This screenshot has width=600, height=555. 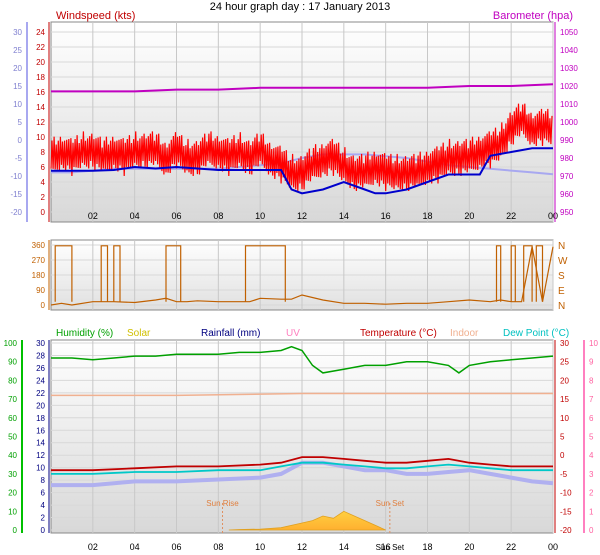 I want to click on rain-tick-label: 20, so click(x=40, y=405).